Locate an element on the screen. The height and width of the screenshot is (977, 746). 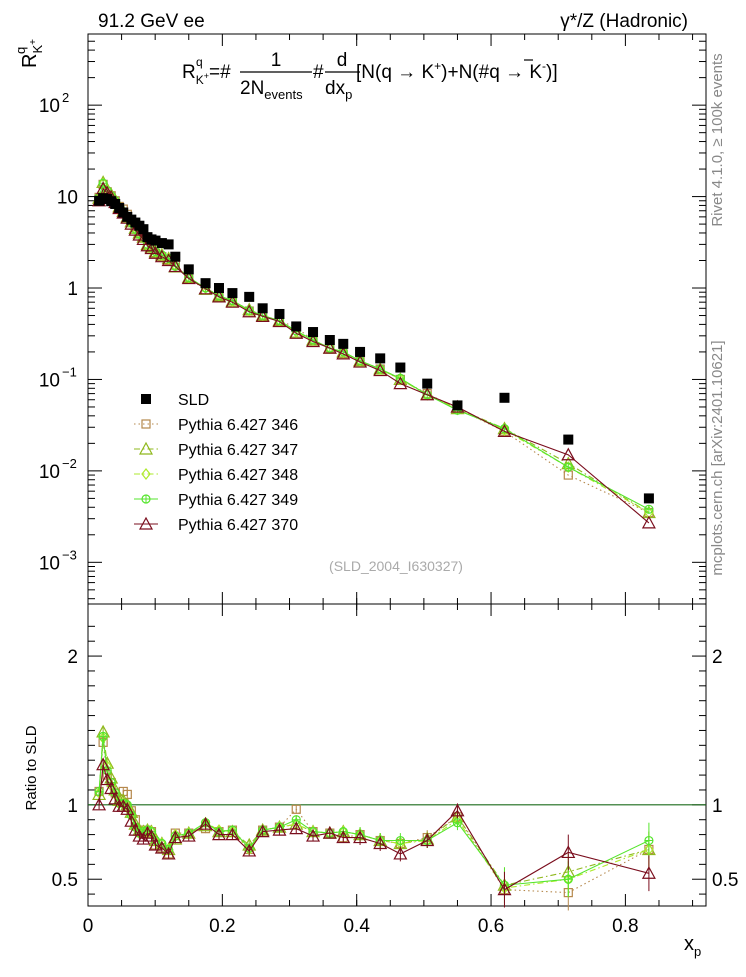
energy-label: 91.2 GeV ee is located at coordinates (151, 21).